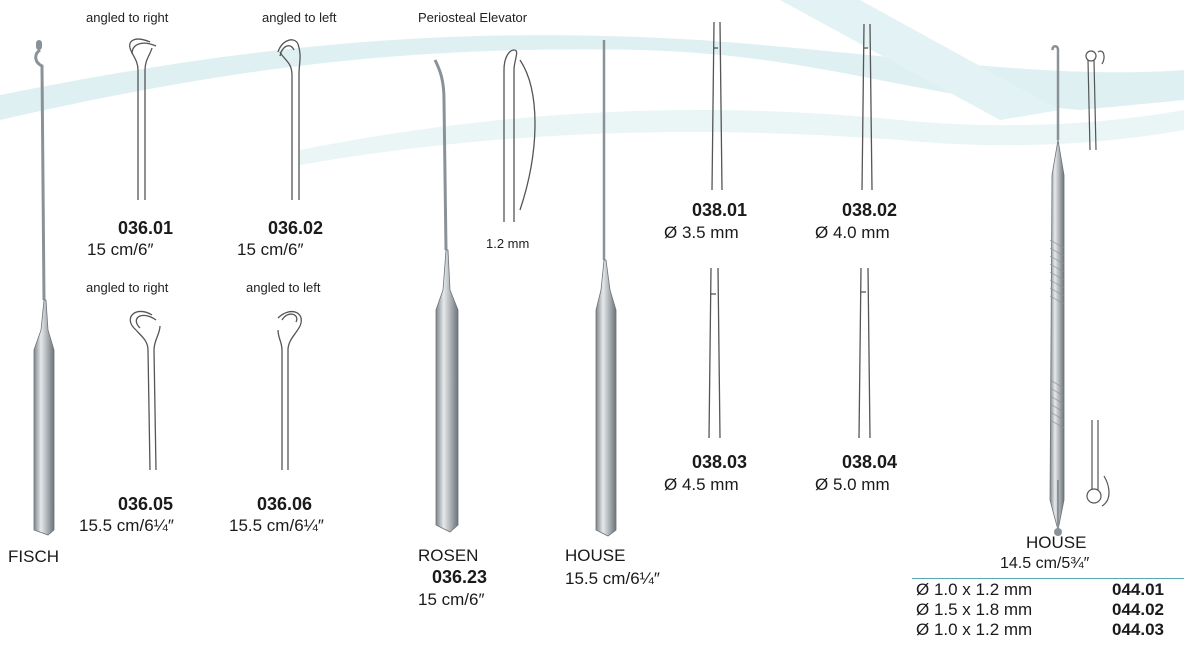  What do you see at coordinates (1098, 463) in the screenshot?
I see `house-detail-bottom` at bounding box center [1098, 463].